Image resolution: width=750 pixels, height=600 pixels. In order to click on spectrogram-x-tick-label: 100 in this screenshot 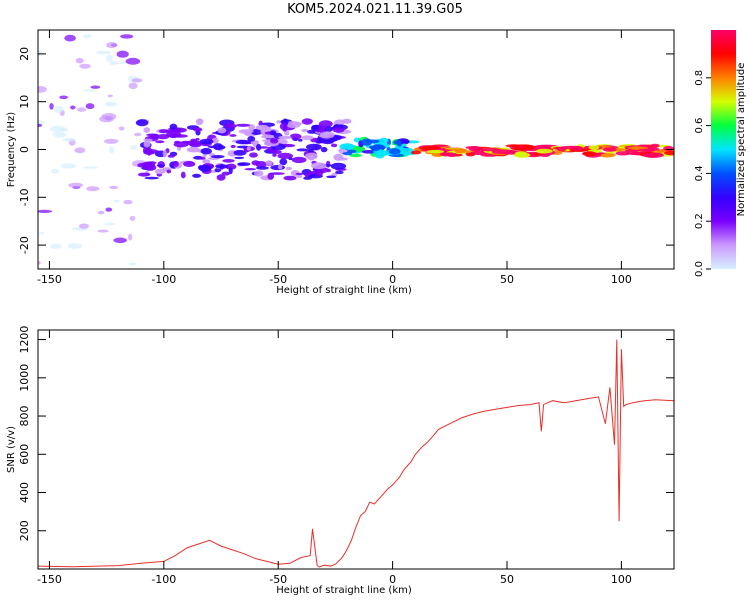, I will do `click(621, 279)`.